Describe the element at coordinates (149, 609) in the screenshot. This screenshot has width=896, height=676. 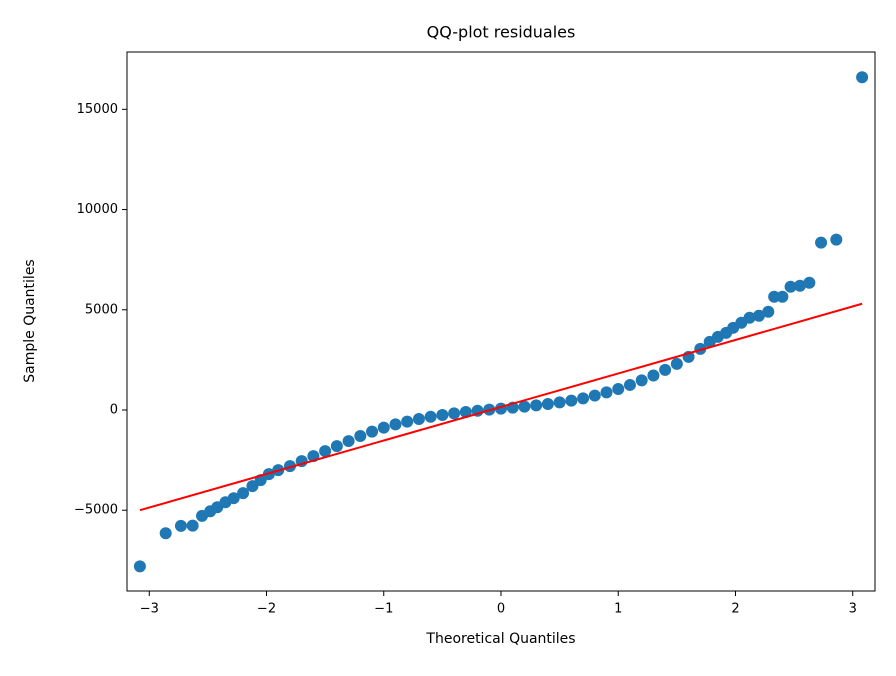
I see `x-tick-label: −3` at that location.